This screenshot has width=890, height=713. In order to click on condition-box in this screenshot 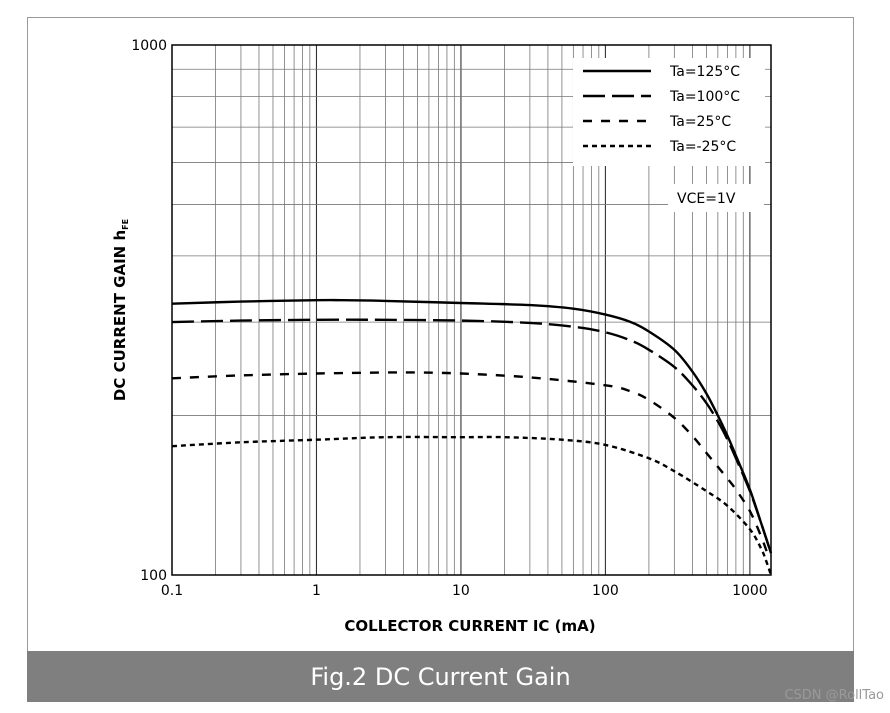, I will do `click(716, 198)`.